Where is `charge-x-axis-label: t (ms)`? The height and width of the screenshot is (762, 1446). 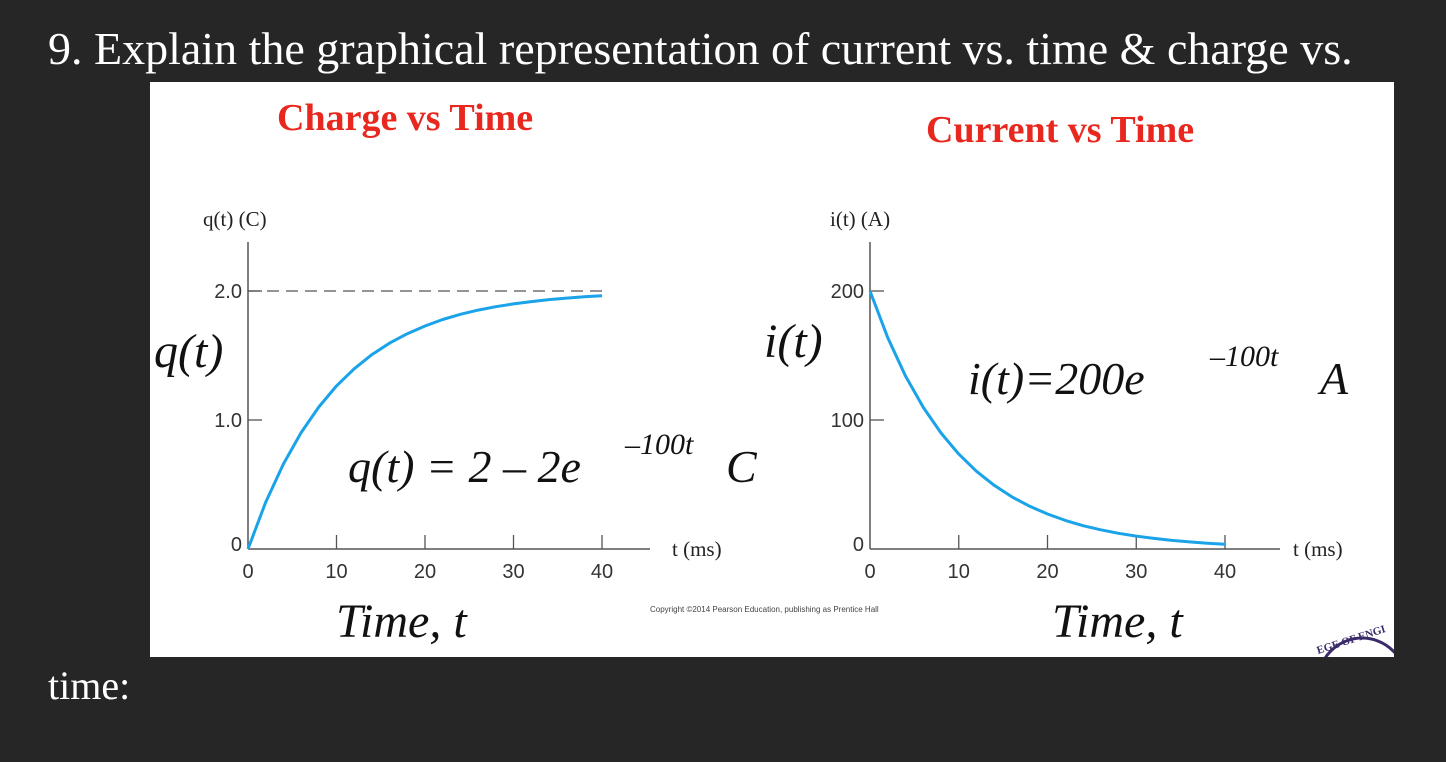
charge-x-axis-label: t (ms) is located at coordinates (697, 549).